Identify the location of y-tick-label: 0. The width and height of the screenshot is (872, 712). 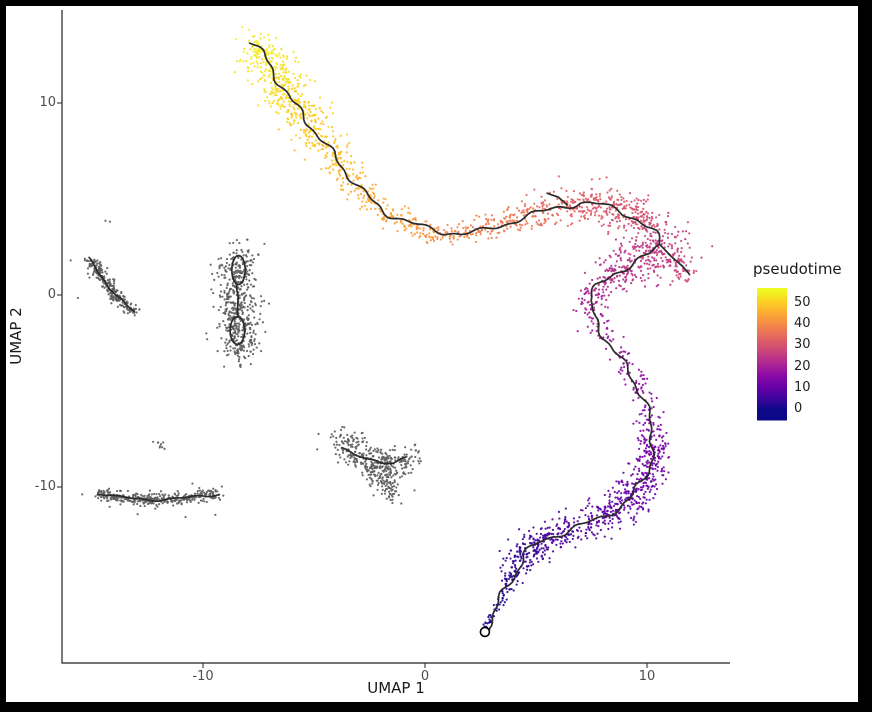
(51, 294).